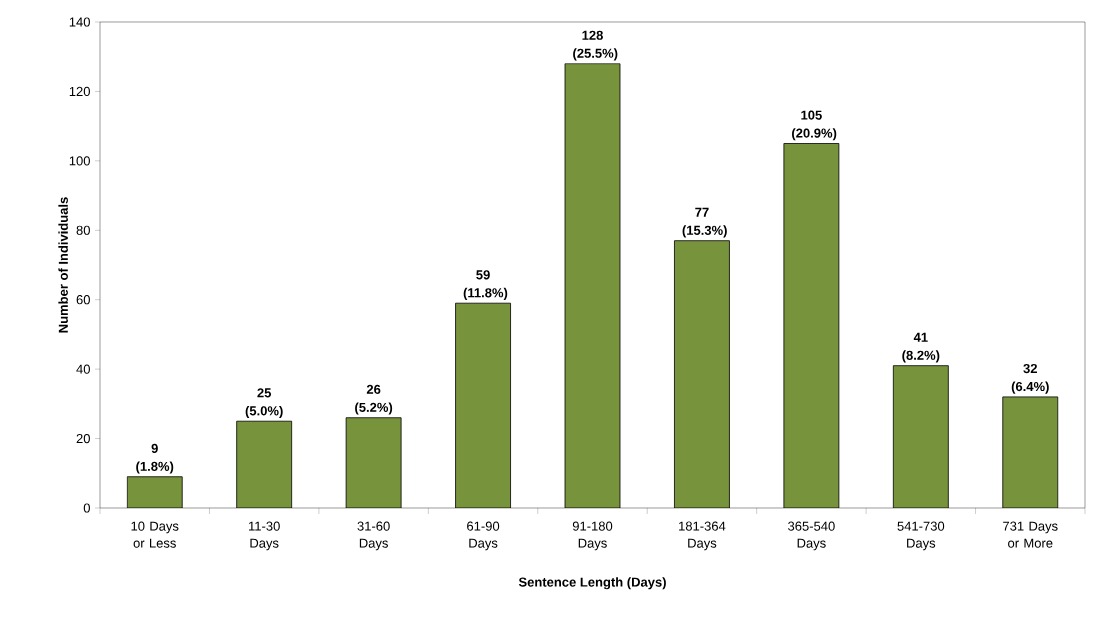  What do you see at coordinates (814, 125) in the screenshot?
I see `data-label: 105 (20.9%)` at bounding box center [814, 125].